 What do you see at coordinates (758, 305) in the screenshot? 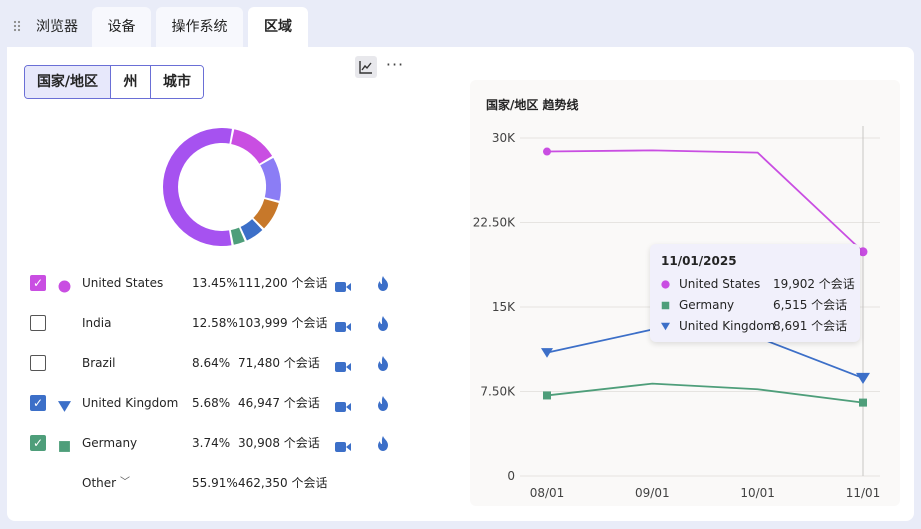
I see `tooltip-row: Germany 6,515 个会话` at bounding box center [758, 305].